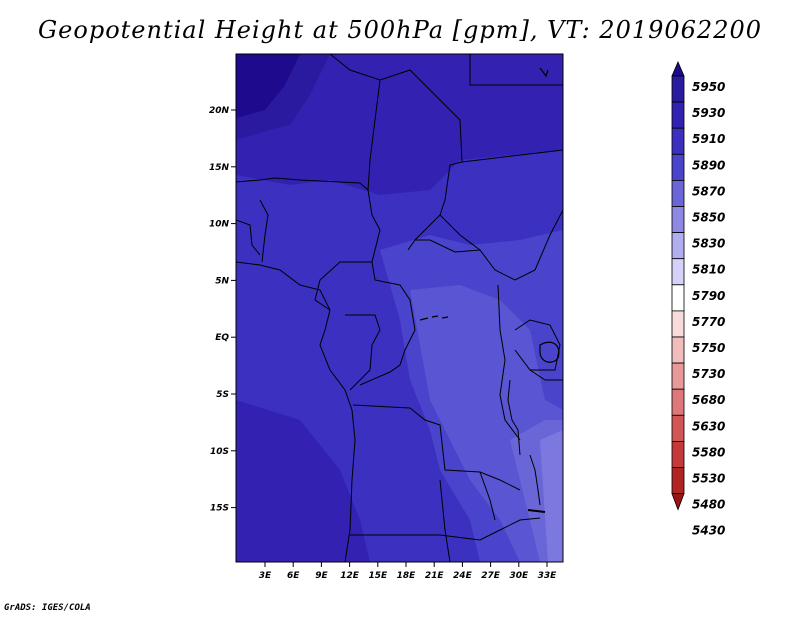 This screenshot has width=800, height=618. Describe the element at coordinates (434, 318) in the screenshot. I see `lake-dots` at that location.